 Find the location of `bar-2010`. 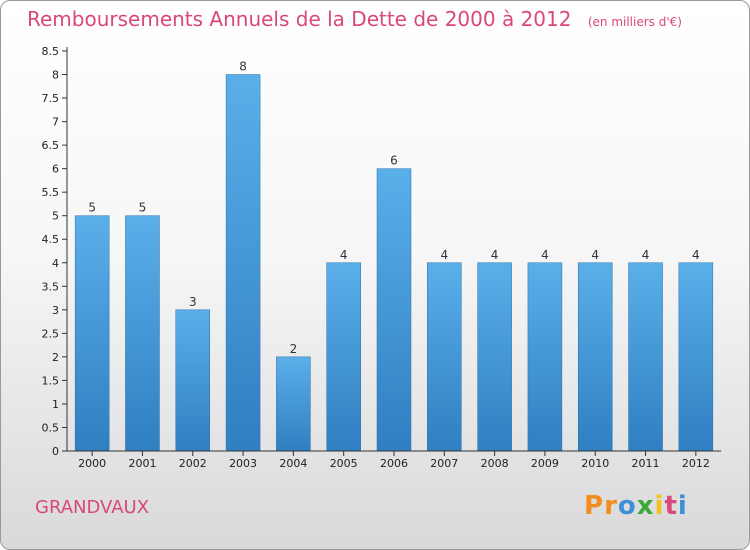

bar-2010 is located at coordinates (595, 357).